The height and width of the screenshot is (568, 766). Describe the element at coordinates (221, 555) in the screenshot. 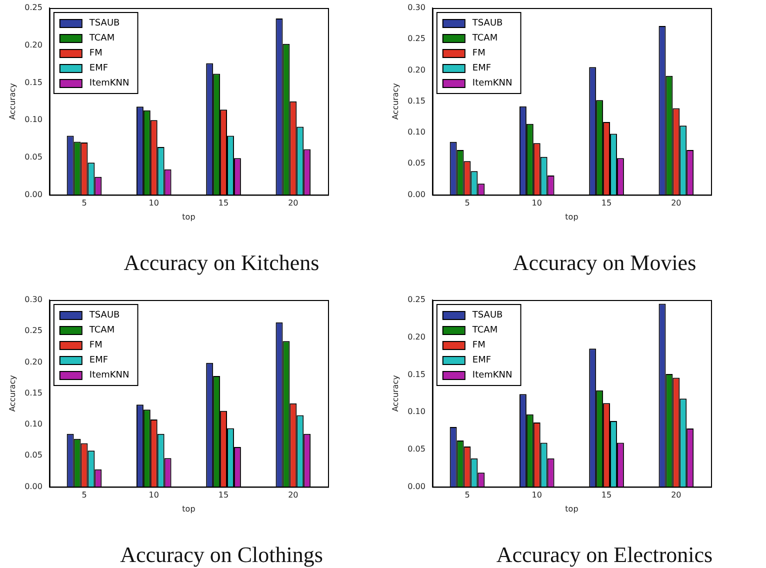

I see `text: Accuracy on Clothings` at that location.